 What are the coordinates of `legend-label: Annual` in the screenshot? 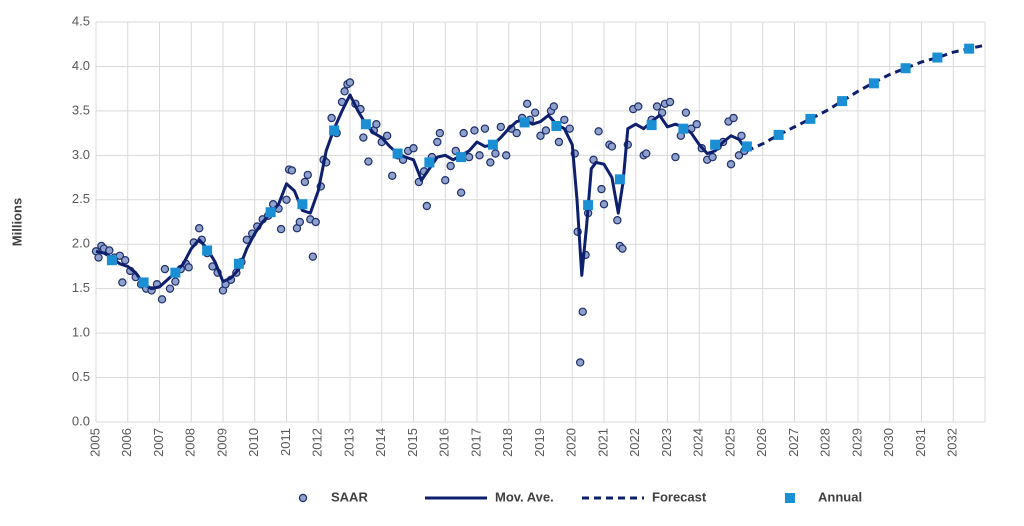 It's located at (840, 496).